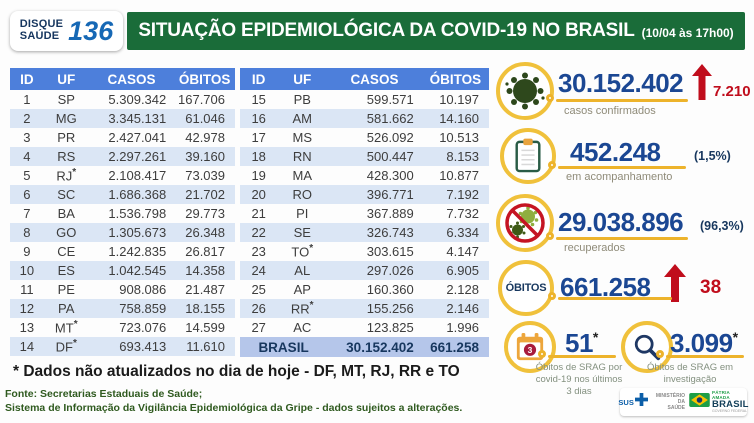 The image size is (754, 423). What do you see at coordinates (66, 31) in the screenshot?
I see `disque-saude-logo: DISQUE SAÚDE 136` at bounding box center [66, 31].